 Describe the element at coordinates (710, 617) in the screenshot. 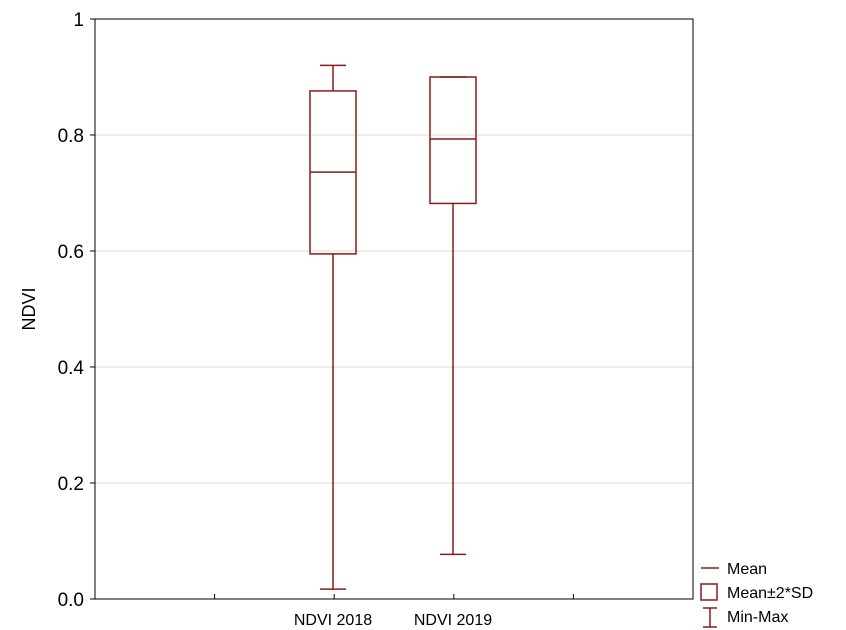

I see `legend-minmax-symbol` at that location.